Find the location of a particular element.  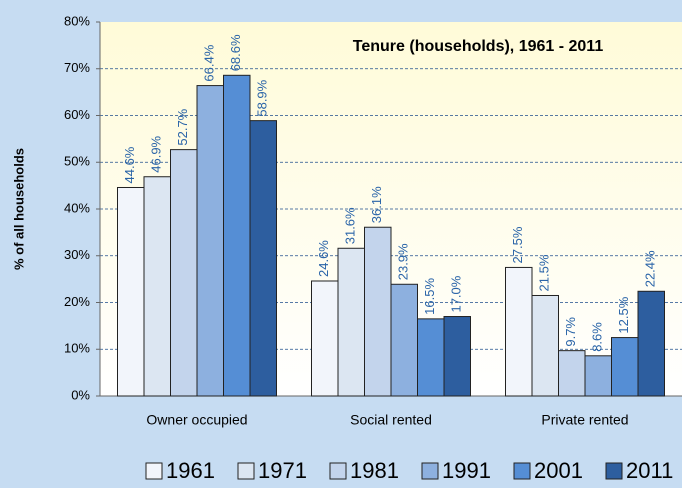

y-tick-label: 70% is located at coordinates (77, 67).